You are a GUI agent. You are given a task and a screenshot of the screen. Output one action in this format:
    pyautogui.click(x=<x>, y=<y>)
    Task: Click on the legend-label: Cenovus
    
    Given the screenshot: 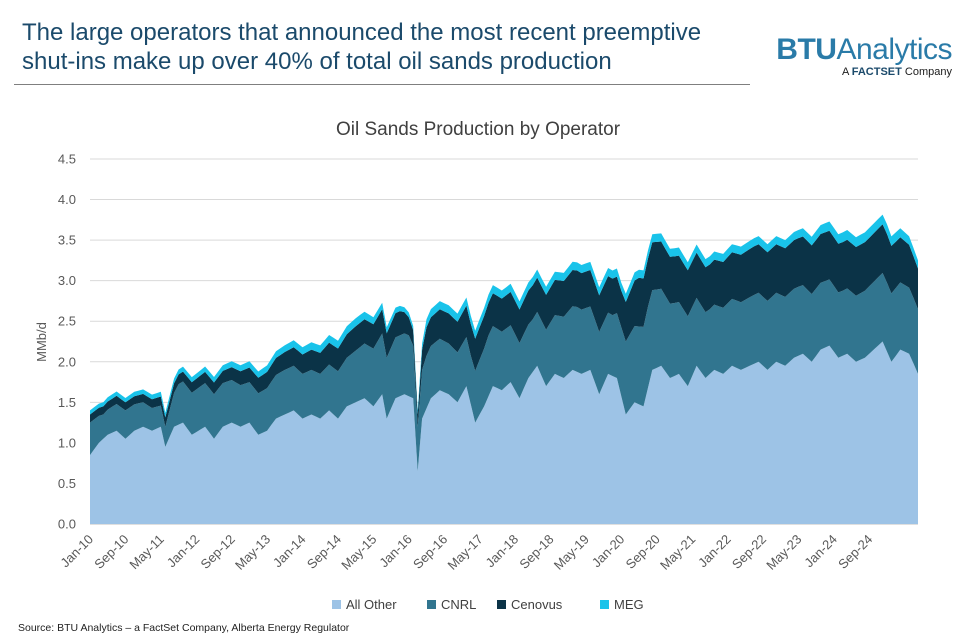 What is the action you would take?
    pyautogui.click(x=537, y=604)
    